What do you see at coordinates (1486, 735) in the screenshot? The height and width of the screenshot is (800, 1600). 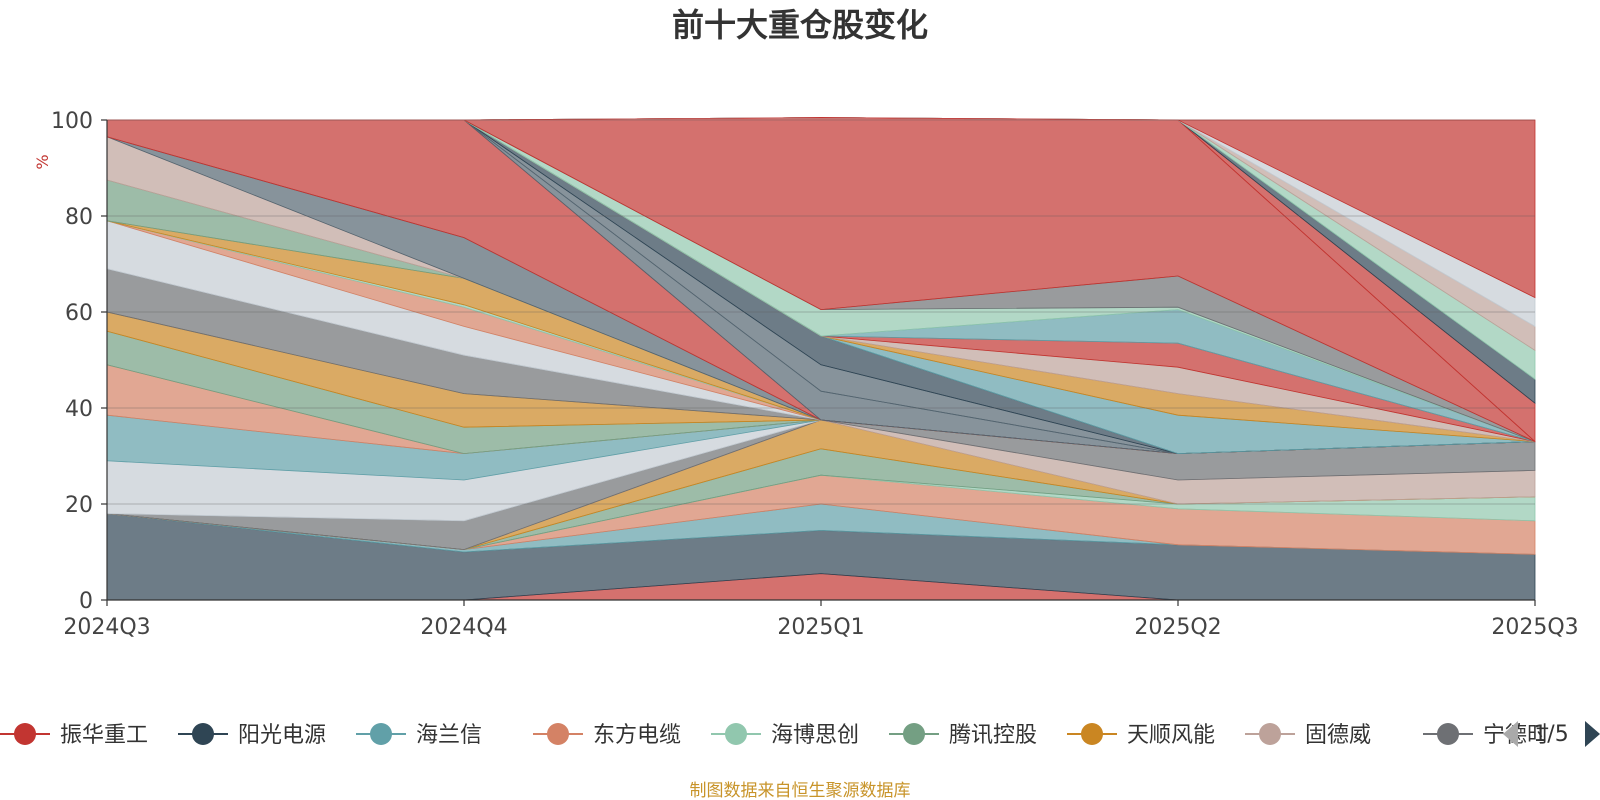 I see `legend-item: 宁德时` at bounding box center [1486, 735].